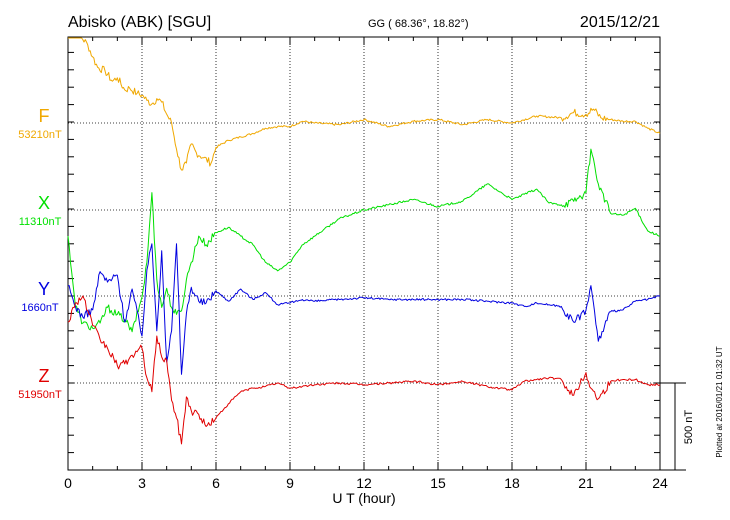 The image size is (730, 520). I want to click on series-name-x: X, so click(44, 203).